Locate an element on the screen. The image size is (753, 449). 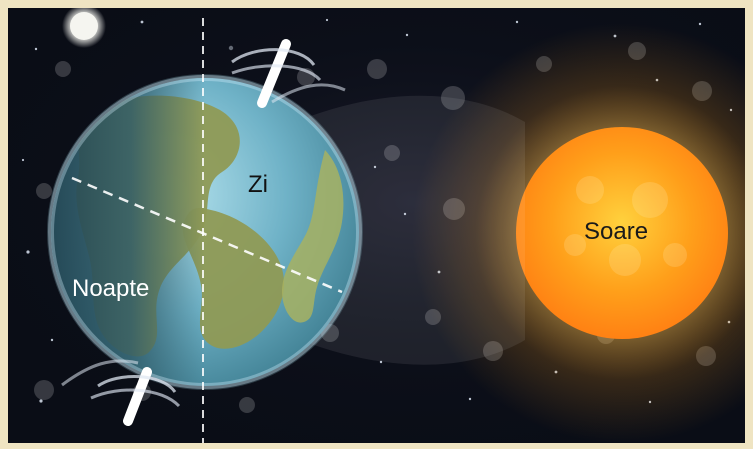
sun-texture is located at coordinates (625, 226).